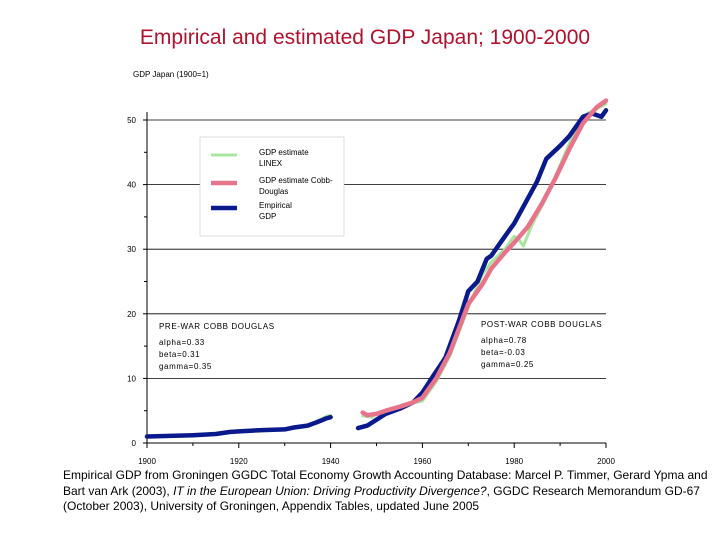 This screenshot has width=720, height=540. I want to click on y-tick-label: 10, so click(131, 378).